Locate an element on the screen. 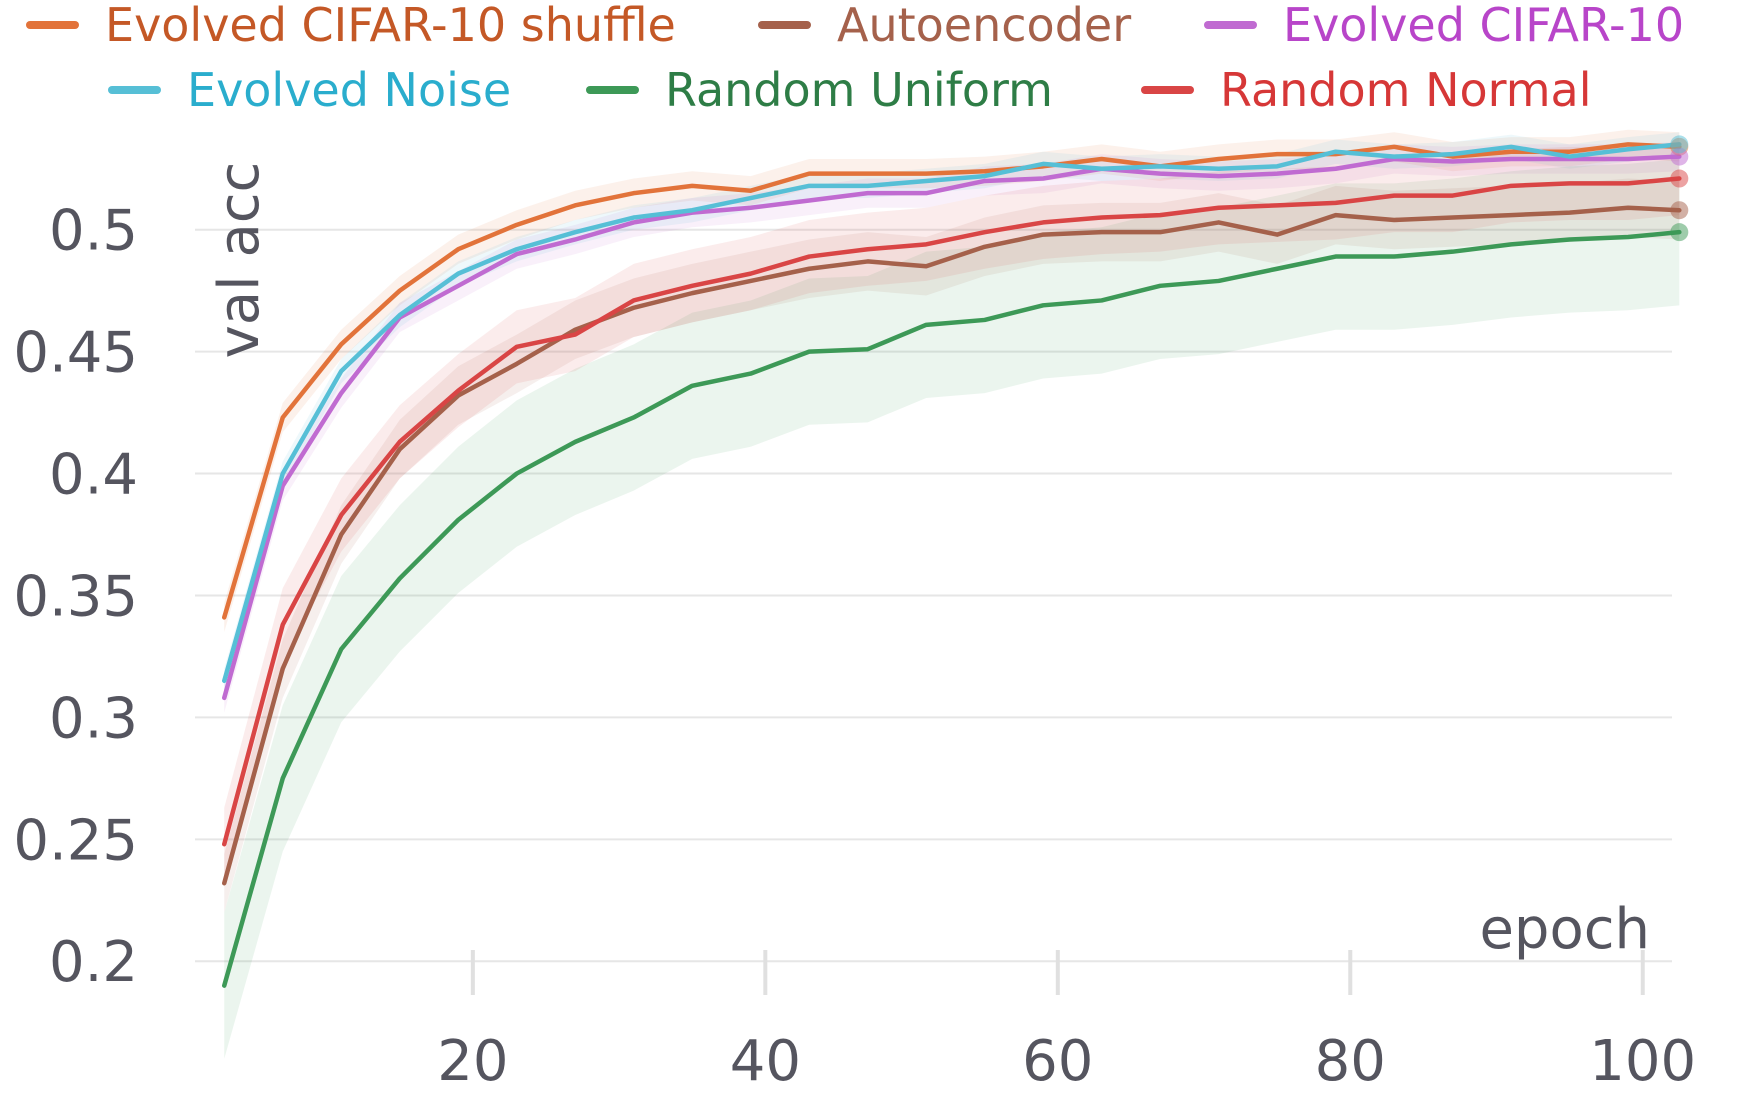 Image resolution: width=1742 pixels, height=1101 pixels. y-tick-label: 0.5 is located at coordinates (93, 231).